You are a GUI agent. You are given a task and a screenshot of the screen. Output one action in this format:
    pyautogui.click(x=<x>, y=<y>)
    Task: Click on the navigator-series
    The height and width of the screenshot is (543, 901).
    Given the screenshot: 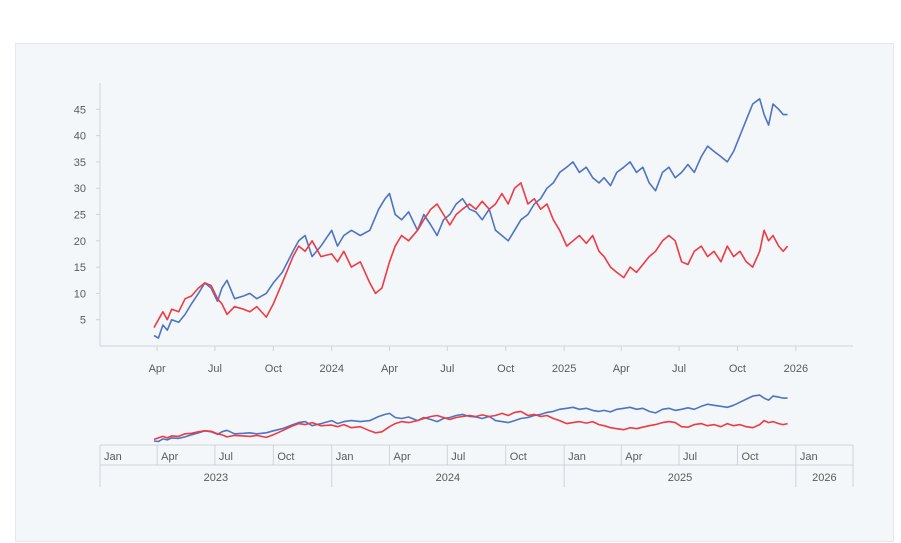 What is the action you would take?
    pyautogui.click(x=470, y=418)
    